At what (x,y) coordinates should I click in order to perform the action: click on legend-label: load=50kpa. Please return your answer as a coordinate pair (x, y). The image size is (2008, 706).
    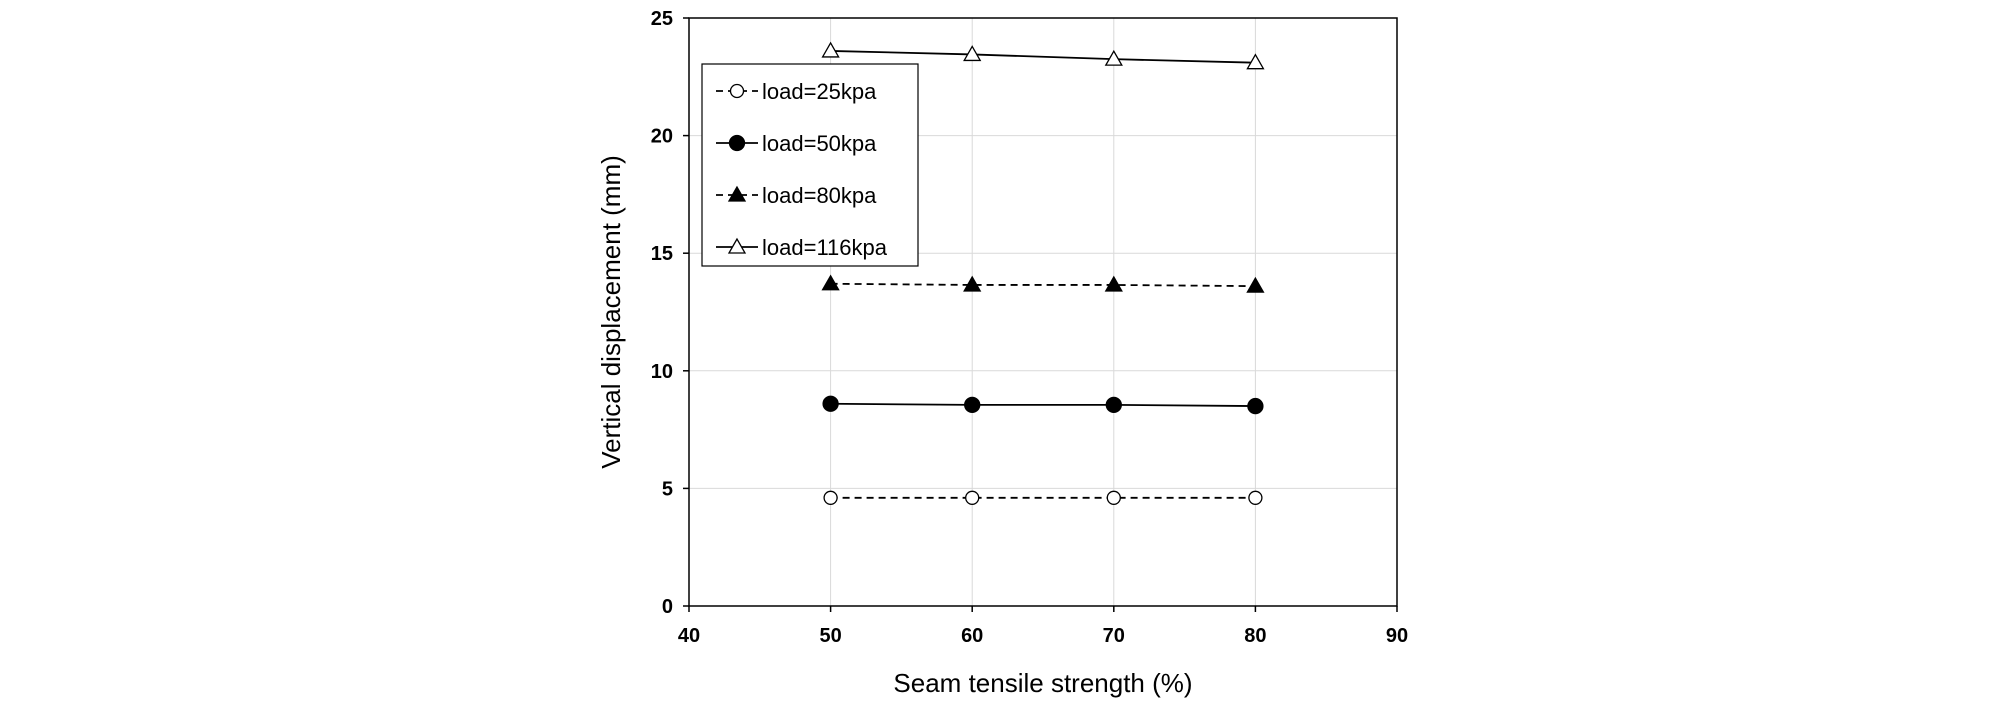
    Looking at the image, I should click on (819, 143).